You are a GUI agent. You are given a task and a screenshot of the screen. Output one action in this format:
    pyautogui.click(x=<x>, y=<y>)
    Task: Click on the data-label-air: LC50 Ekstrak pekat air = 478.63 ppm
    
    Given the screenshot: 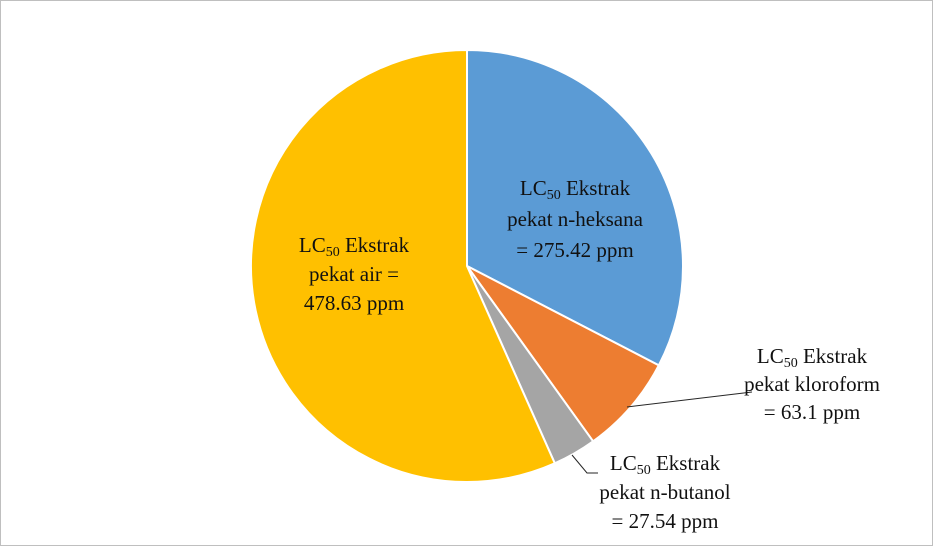 What is the action you would take?
    pyautogui.click(x=354, y=274)
    